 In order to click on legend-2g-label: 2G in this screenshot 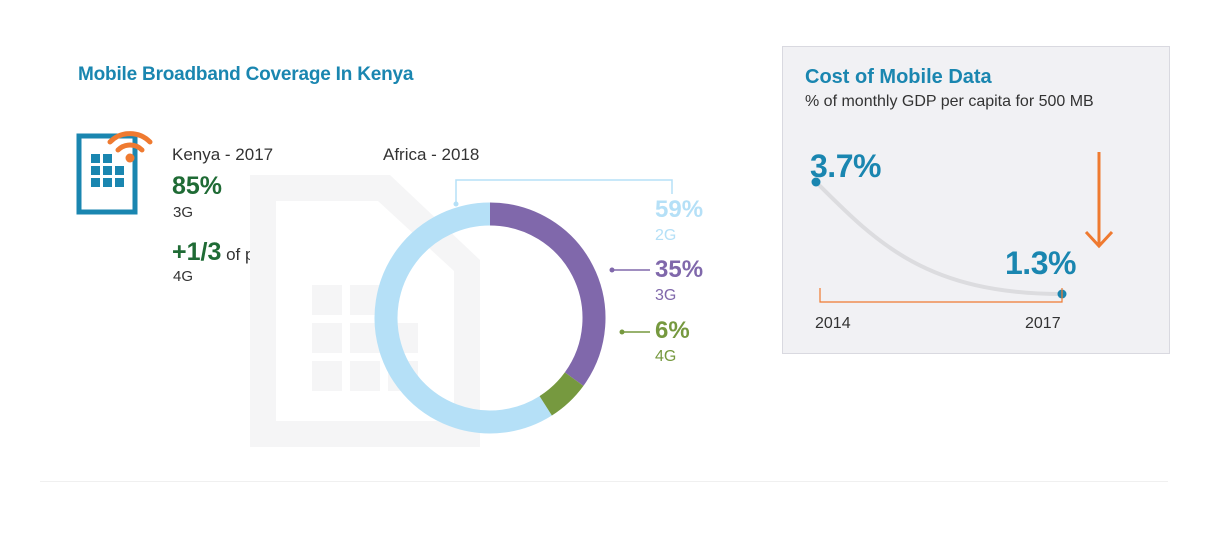, I will do `click(666, 235)`.